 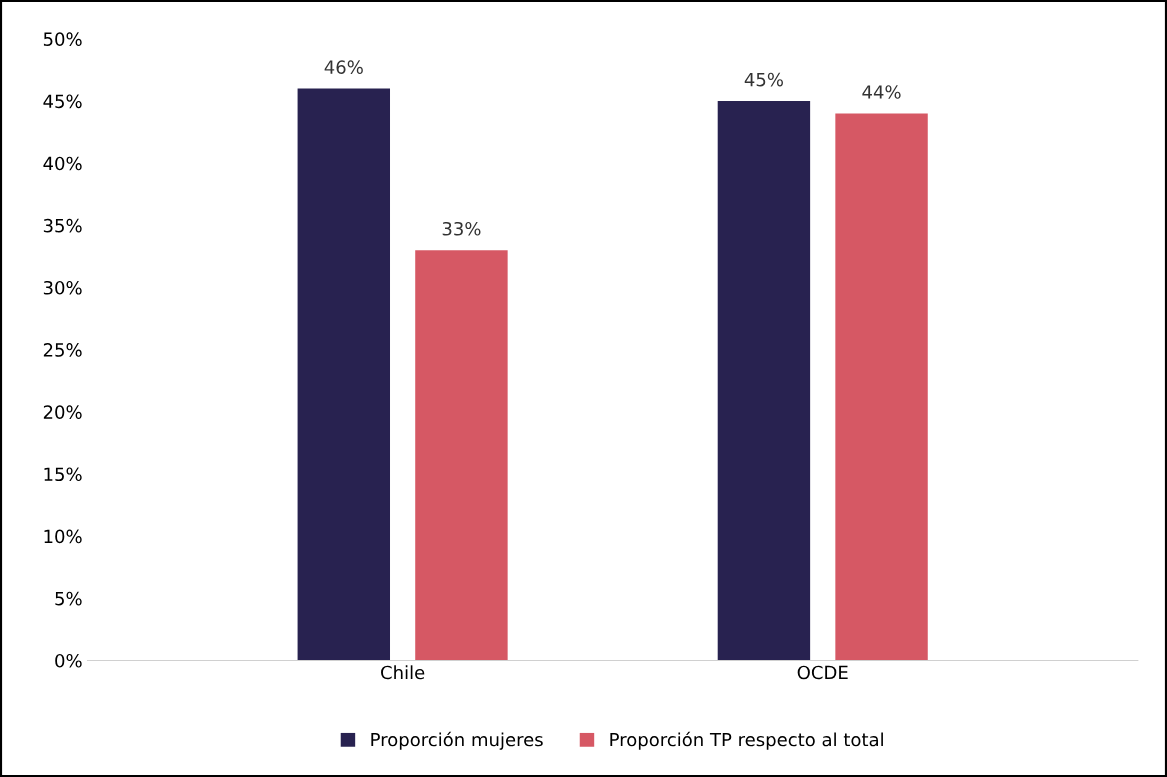 What do you see at coordinates (822, 672) in the screenshot?
I see `x-tick-label: OCDE` at bounding box center [822, 672].